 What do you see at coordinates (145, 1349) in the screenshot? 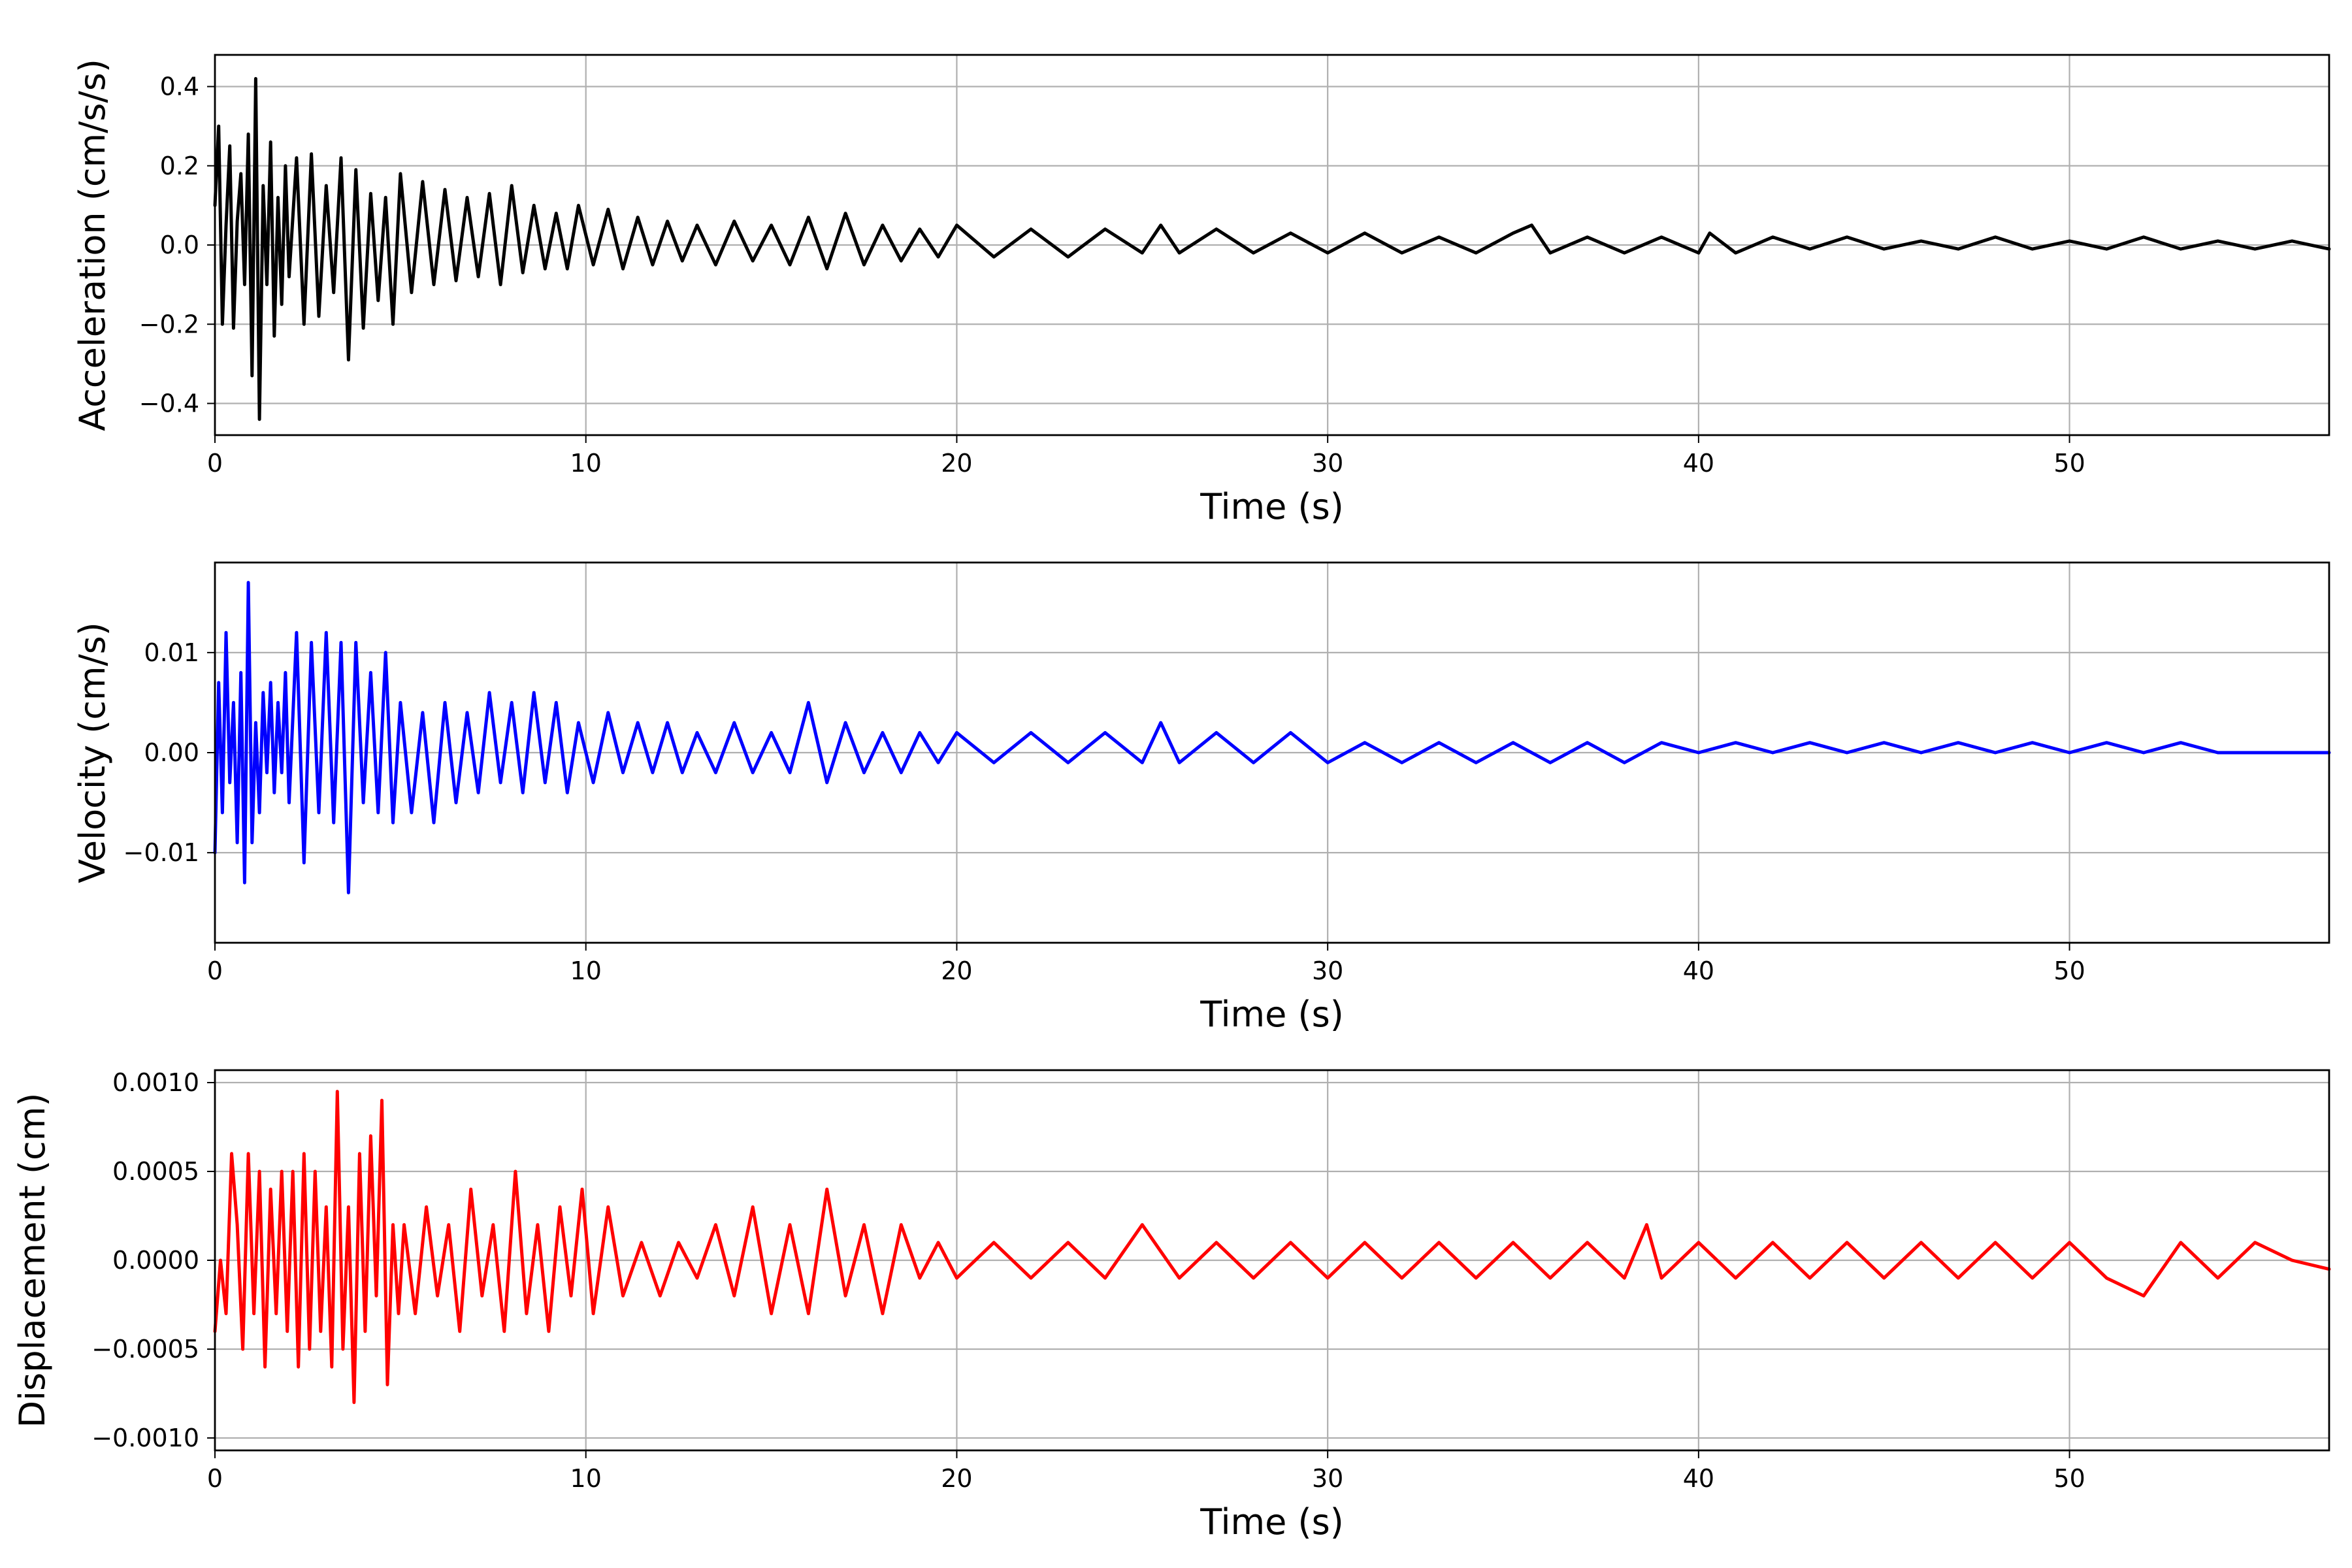
I see `displacement-y-tick-label: −0.0005` at bounding box center [145, 1349].